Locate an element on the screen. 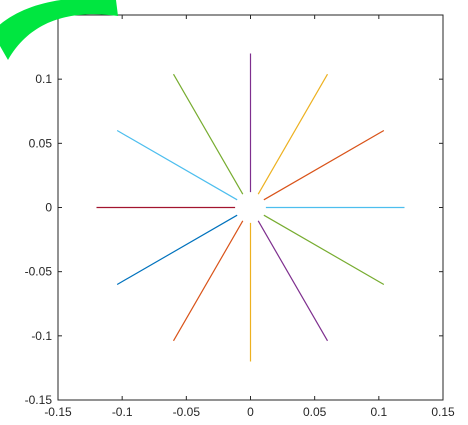  x-tick-label: -0.1 is located at coordinates (122, 412).